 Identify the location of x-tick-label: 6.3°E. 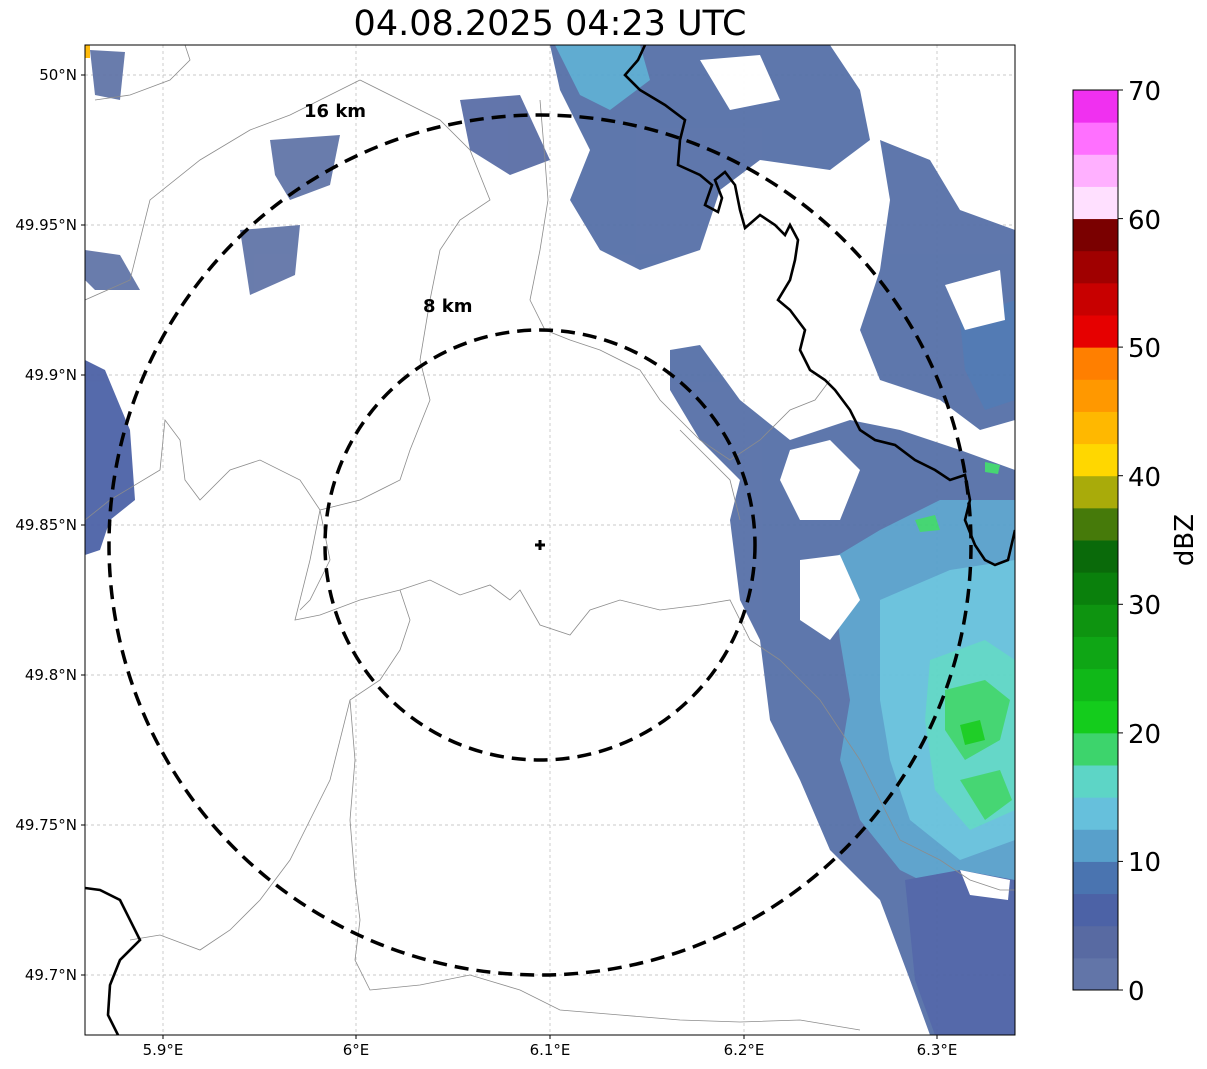
(937, 1050).